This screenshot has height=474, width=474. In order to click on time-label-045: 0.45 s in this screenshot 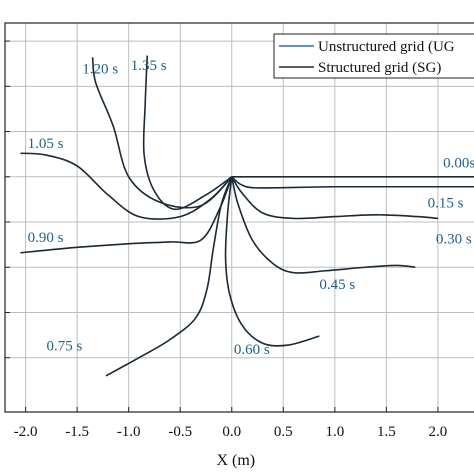, I will do `click(337, 285)`.